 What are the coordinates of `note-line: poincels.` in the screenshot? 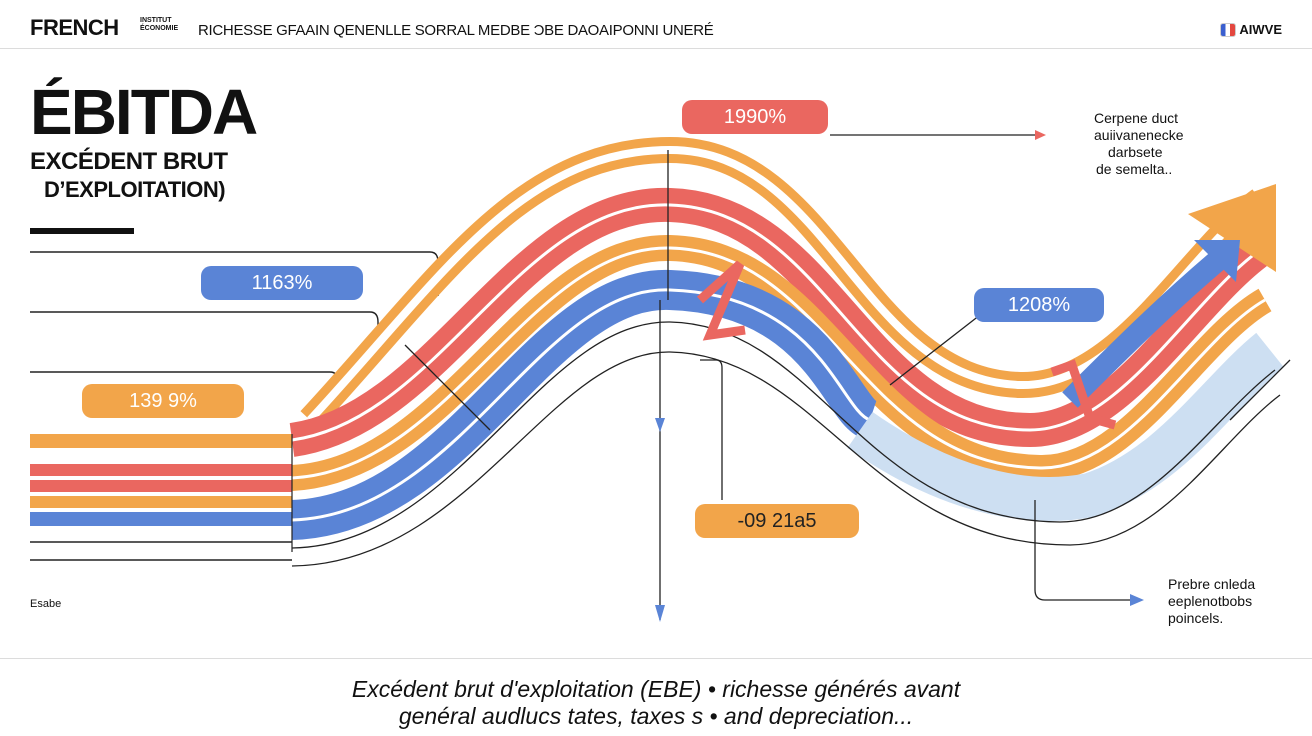 It's located at (1196, 618).